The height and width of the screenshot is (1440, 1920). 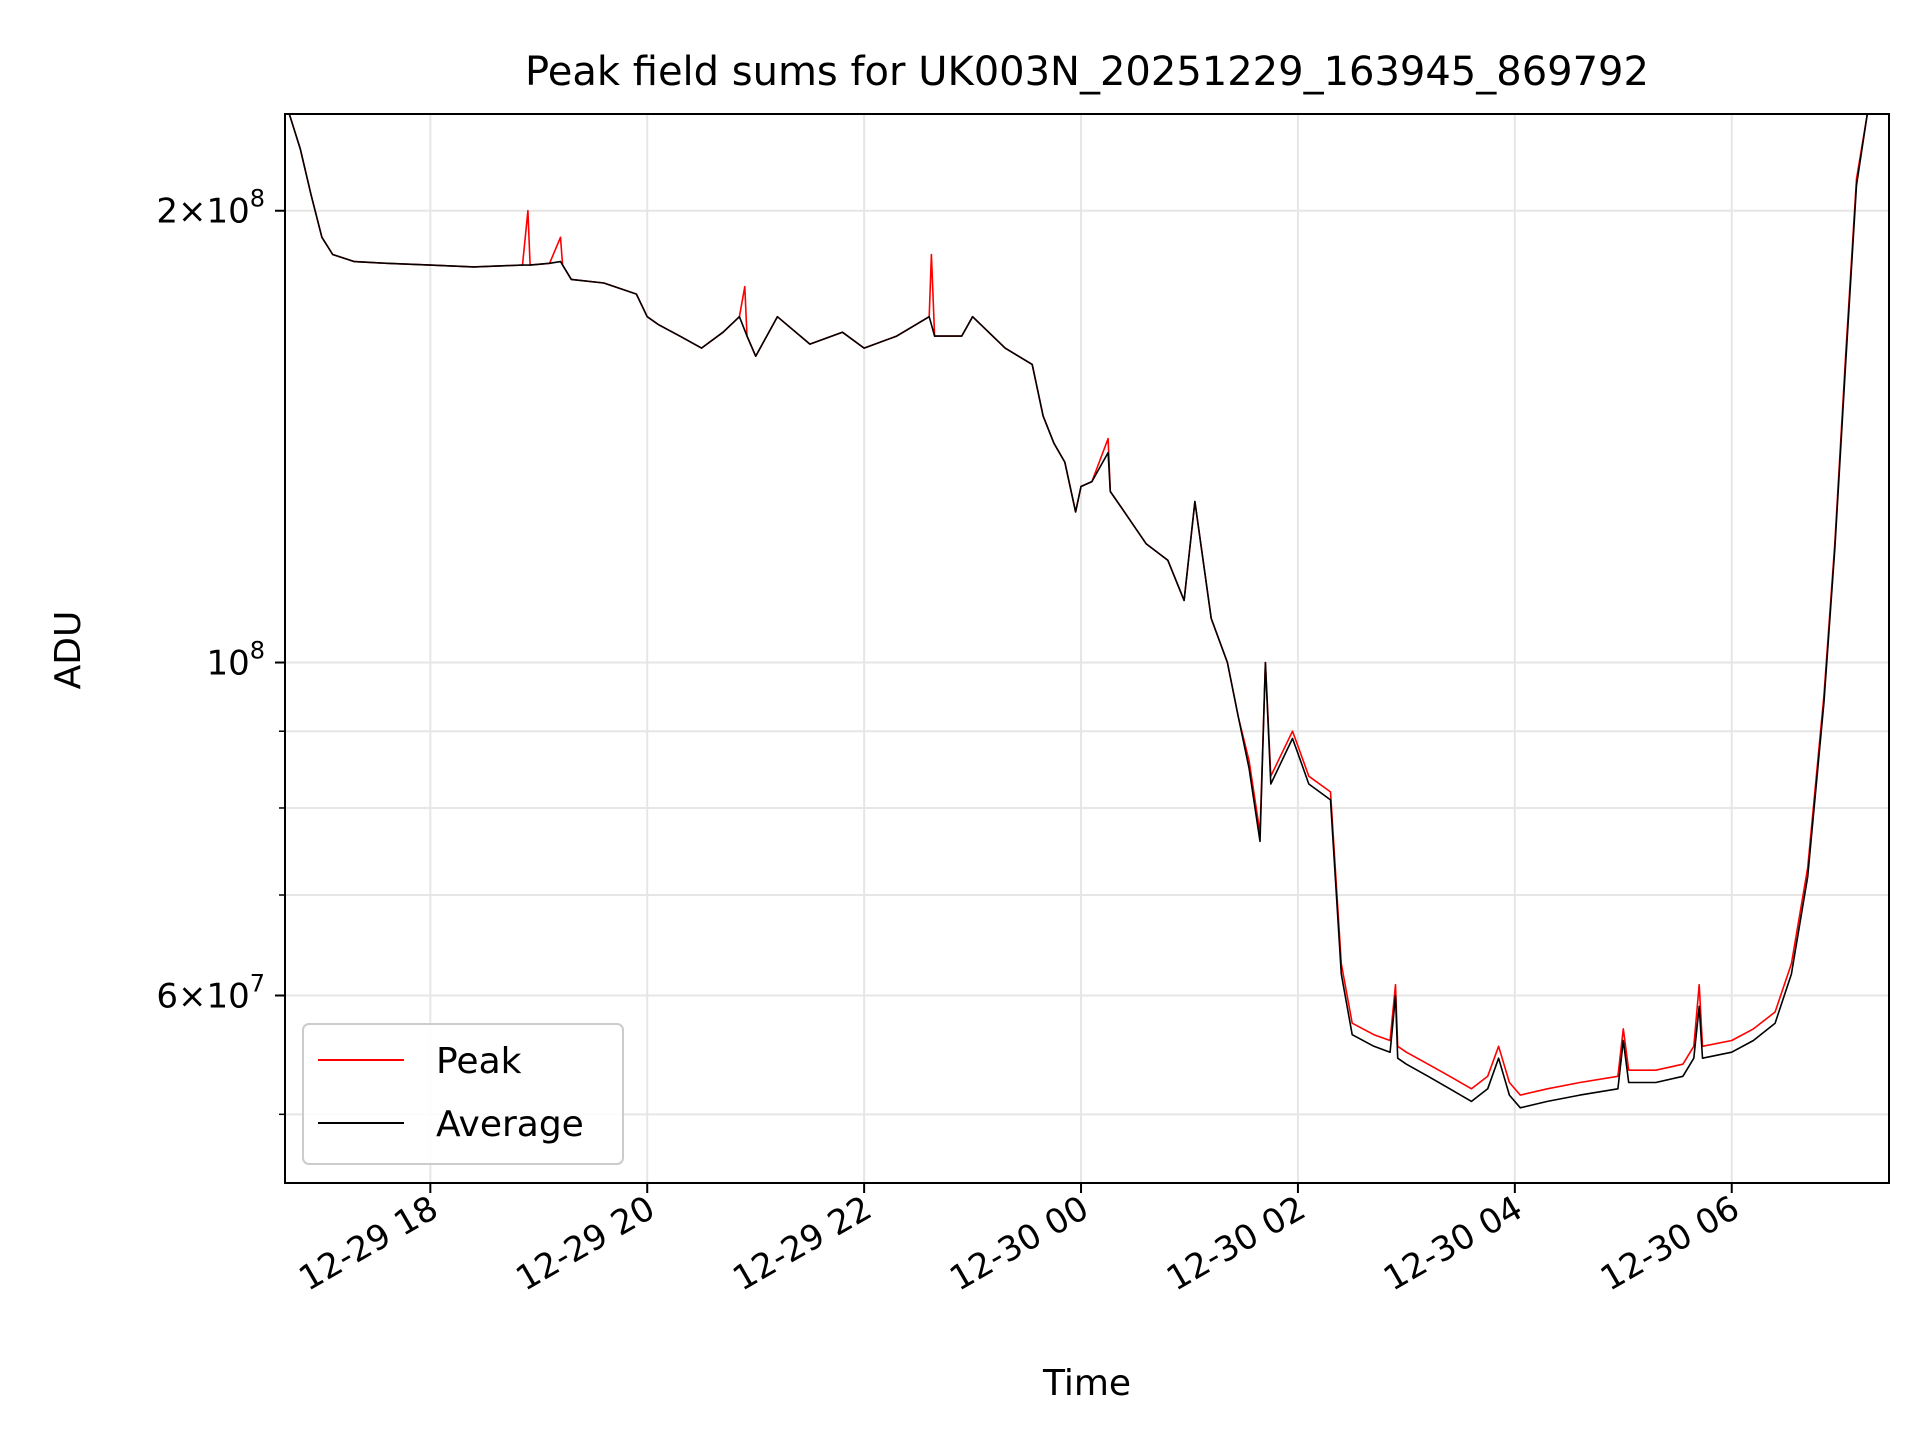 What do you see at coordinates (1086, 1383) in the screenshot?
I see `x-axis-label: Time` at bounding box center [1086, 1383].